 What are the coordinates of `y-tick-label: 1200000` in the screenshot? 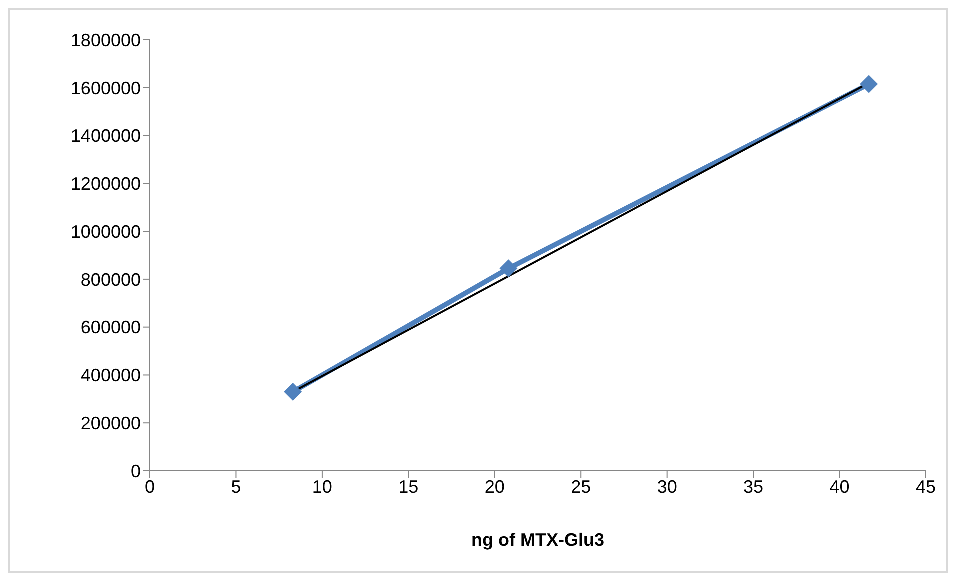 It's located at (105, 184).